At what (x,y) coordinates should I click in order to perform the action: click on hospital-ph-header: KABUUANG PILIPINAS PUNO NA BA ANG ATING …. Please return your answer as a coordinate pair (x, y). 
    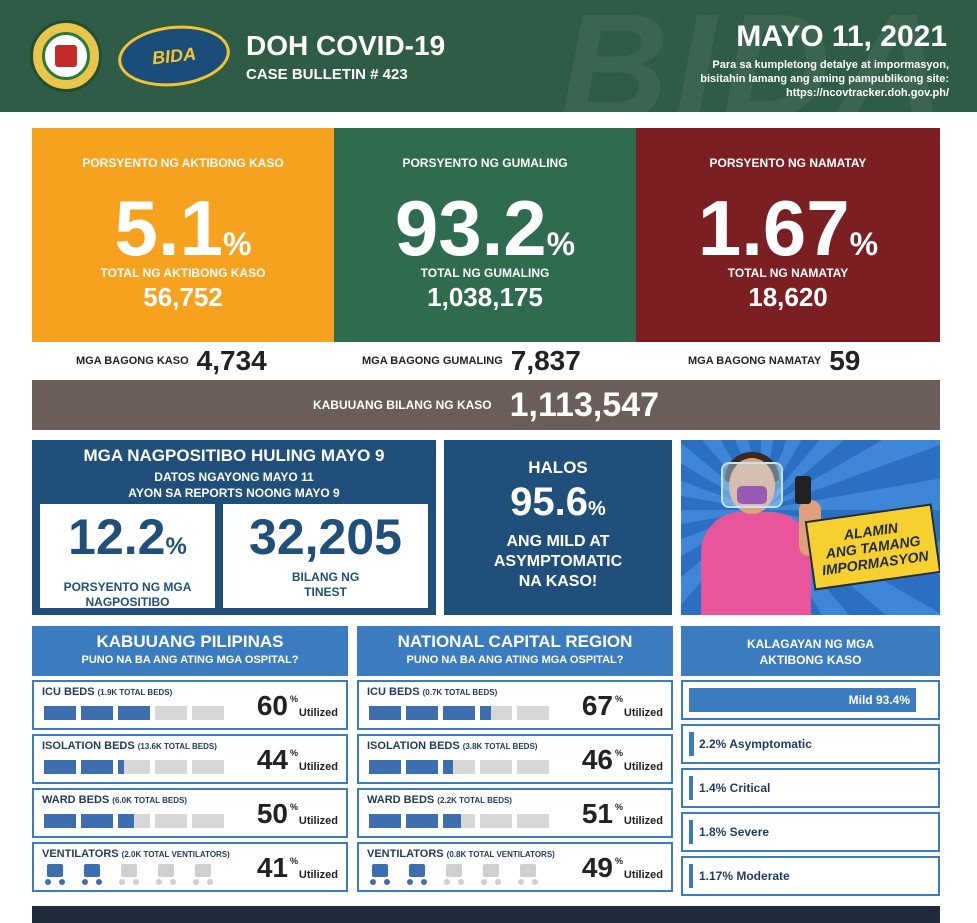
    Looking at the image, I should click on (190, 651).